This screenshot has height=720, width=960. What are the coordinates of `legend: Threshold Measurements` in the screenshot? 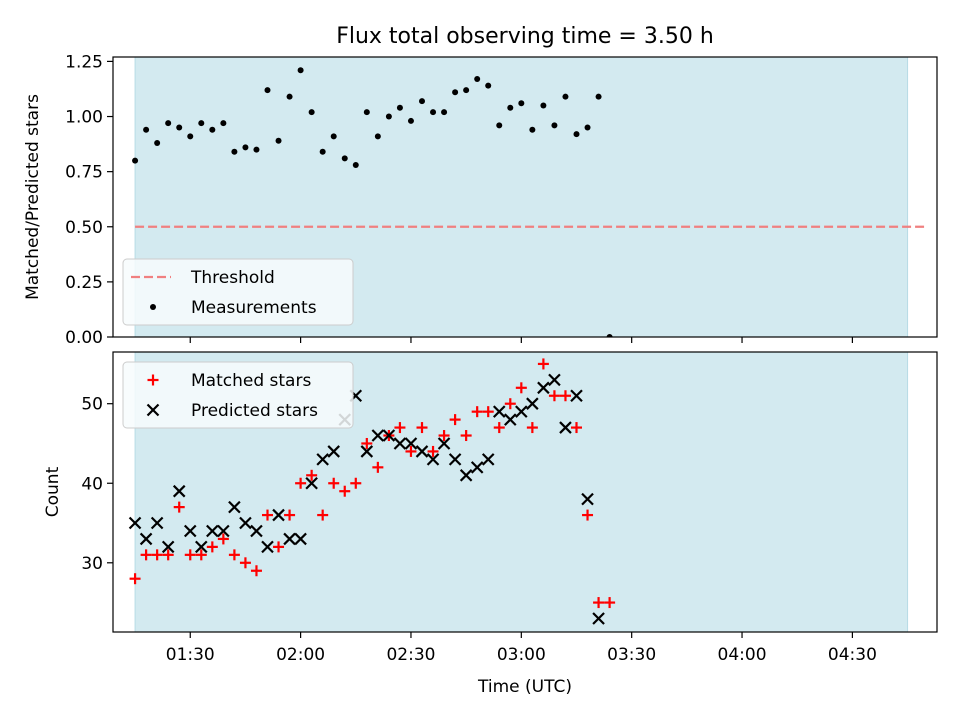 It's located at (238, 292).